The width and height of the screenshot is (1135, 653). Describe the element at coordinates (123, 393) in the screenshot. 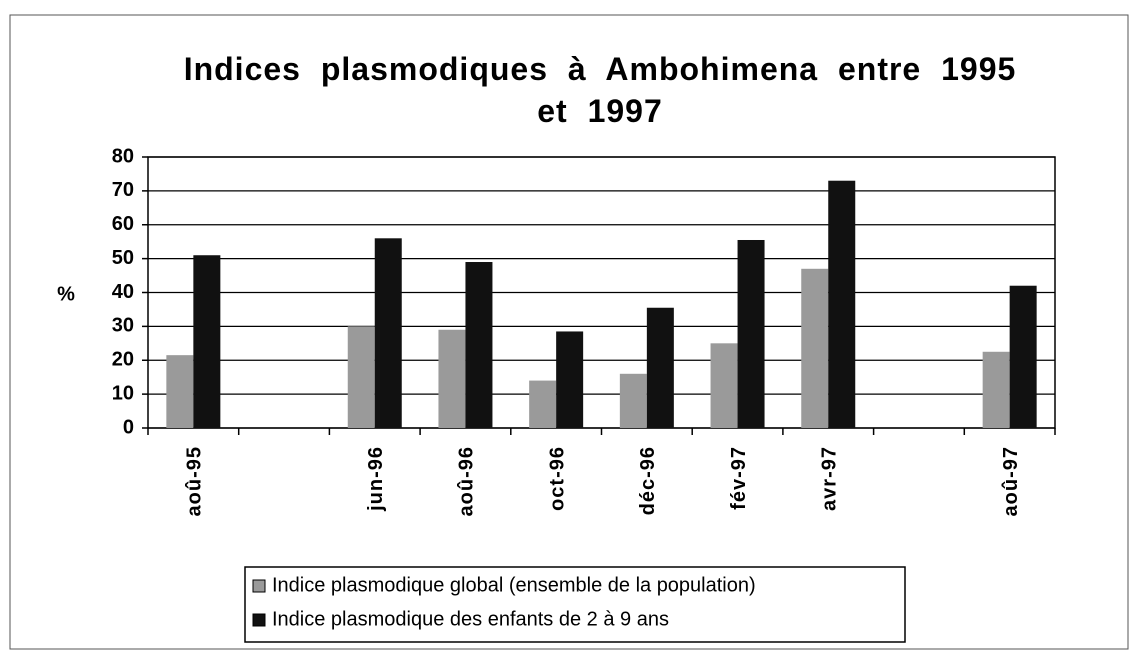

I see `y-tick-label: 10` at that location.